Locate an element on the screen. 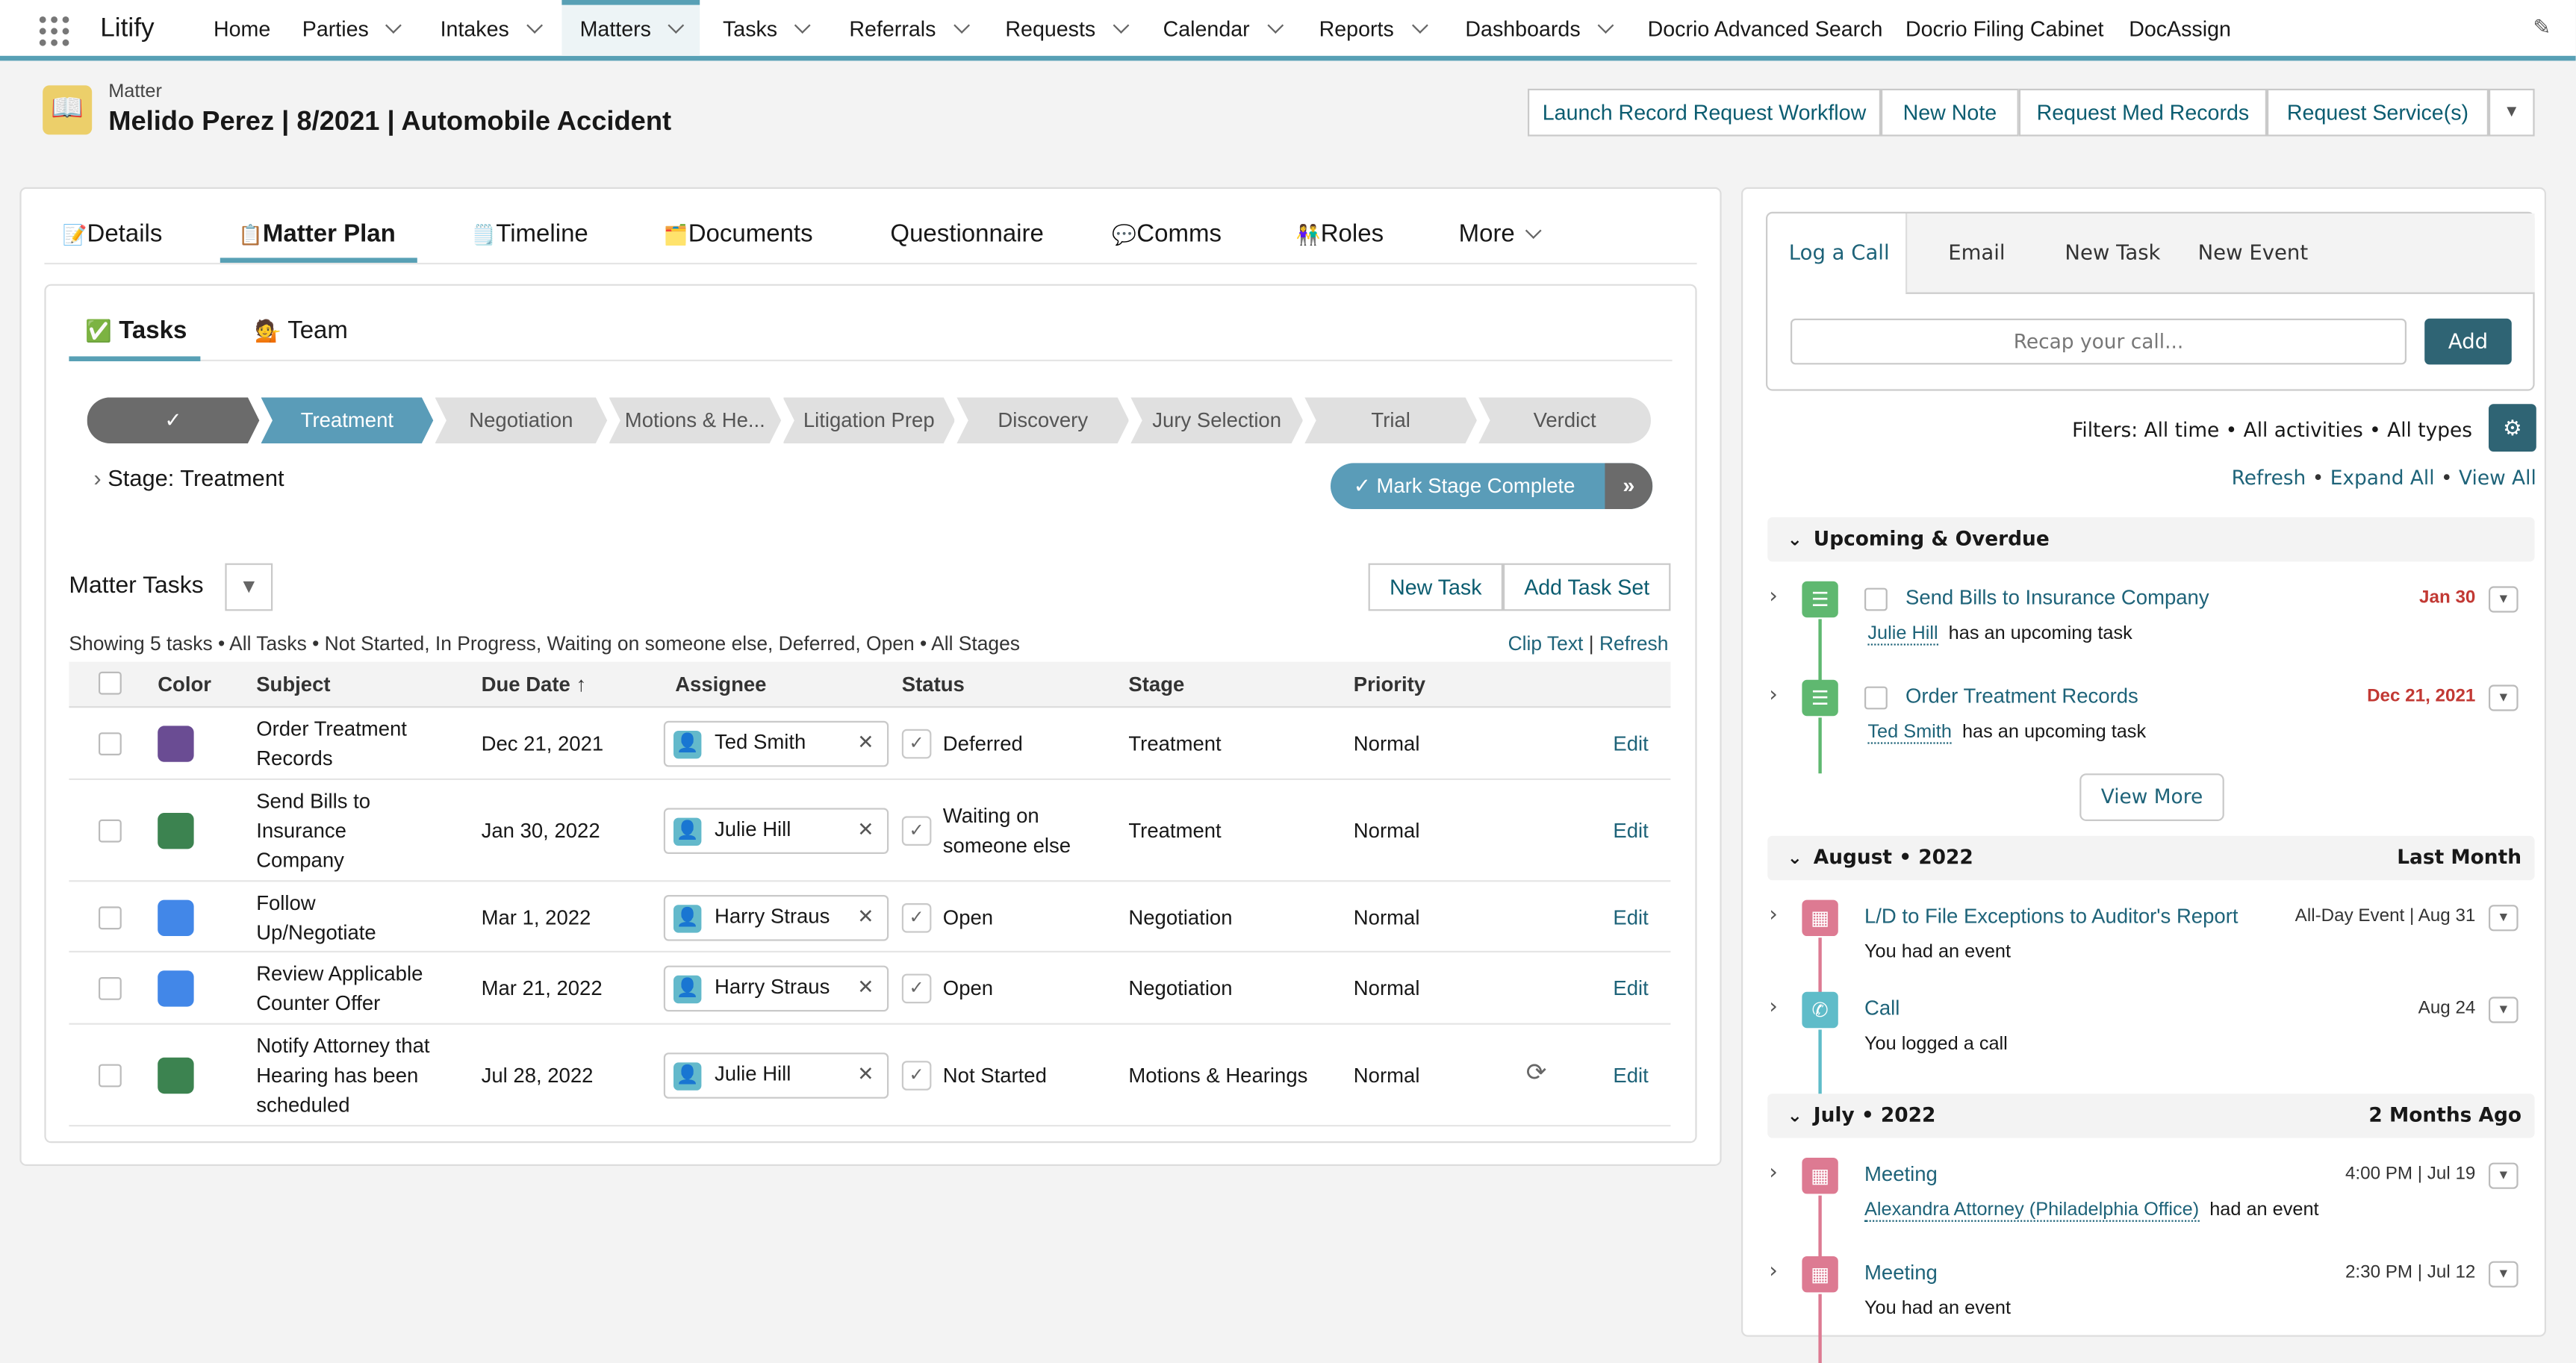 Image resolution: width=2576 pixels, height=1363 pixels. task-subject: Order Treatment Records is located at coordinates (331, 743).